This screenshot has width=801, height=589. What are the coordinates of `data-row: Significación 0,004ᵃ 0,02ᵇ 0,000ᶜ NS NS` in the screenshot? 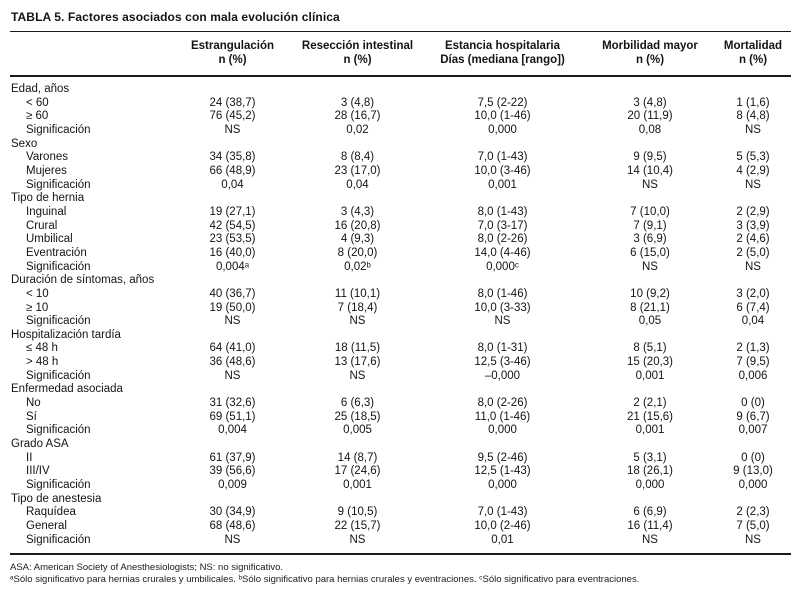 It's located at (400, 268).